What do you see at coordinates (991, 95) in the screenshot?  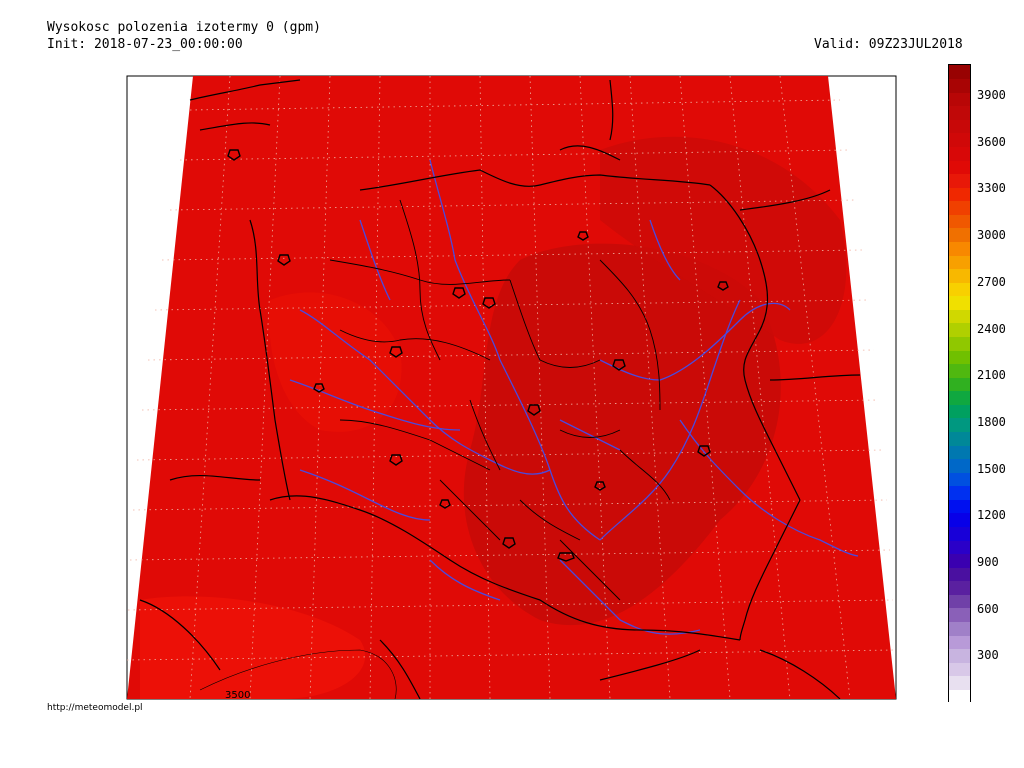 I see `colorbar-tick-label: 3900` at bounding box center [991, 95].